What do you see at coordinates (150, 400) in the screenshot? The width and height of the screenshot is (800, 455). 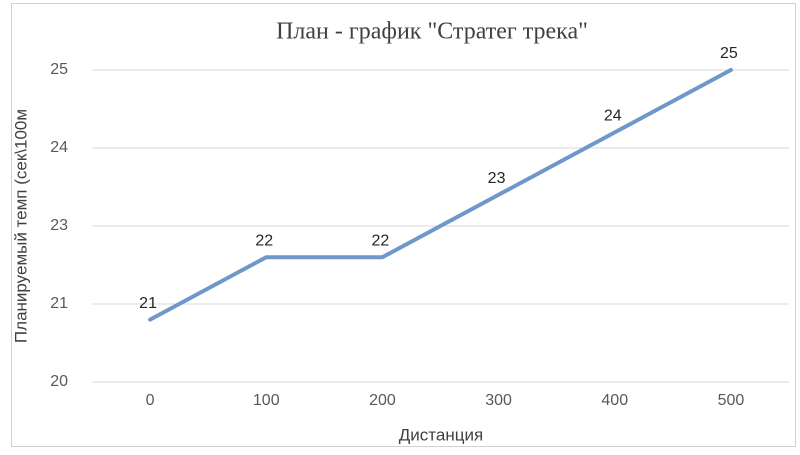 I see `x-tick-label: 0` at bounding box center [150, 400].